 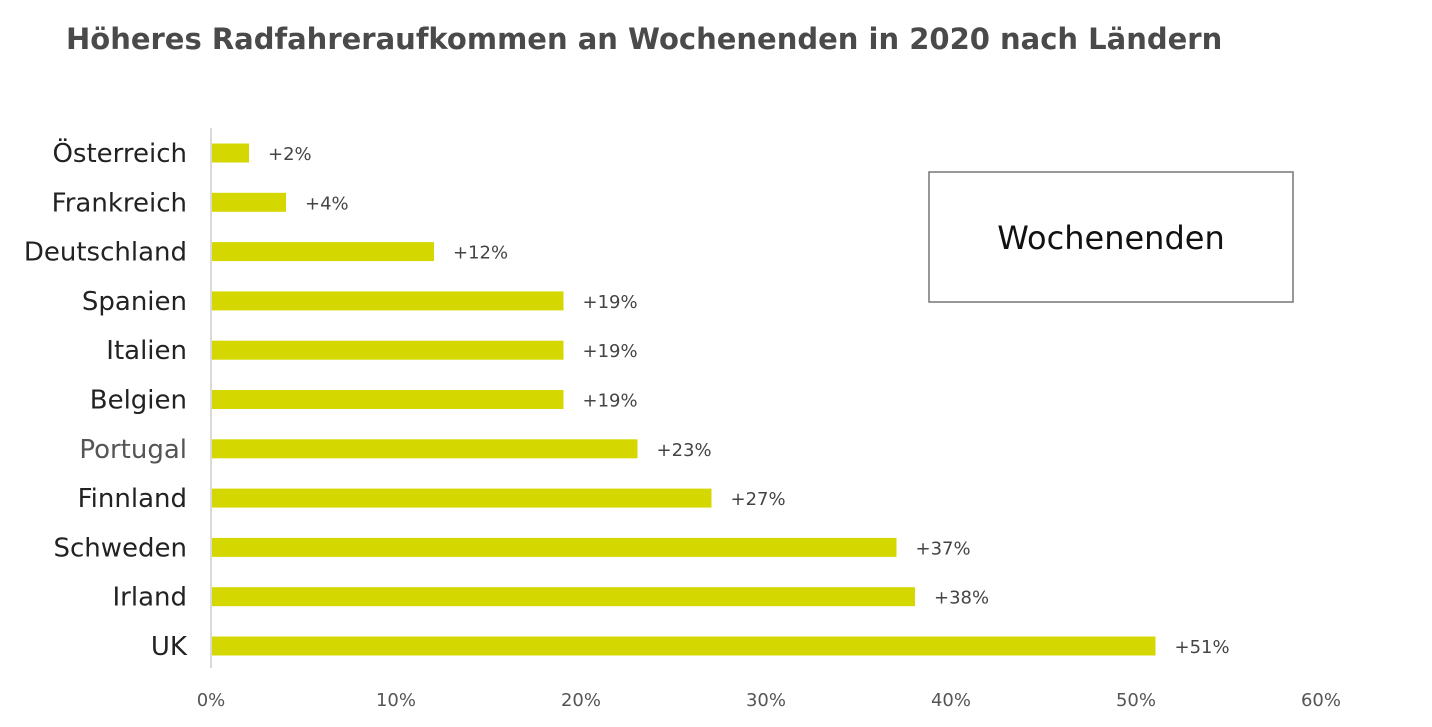 I want to click on value-label: +12%, so click(x=480, y=253).